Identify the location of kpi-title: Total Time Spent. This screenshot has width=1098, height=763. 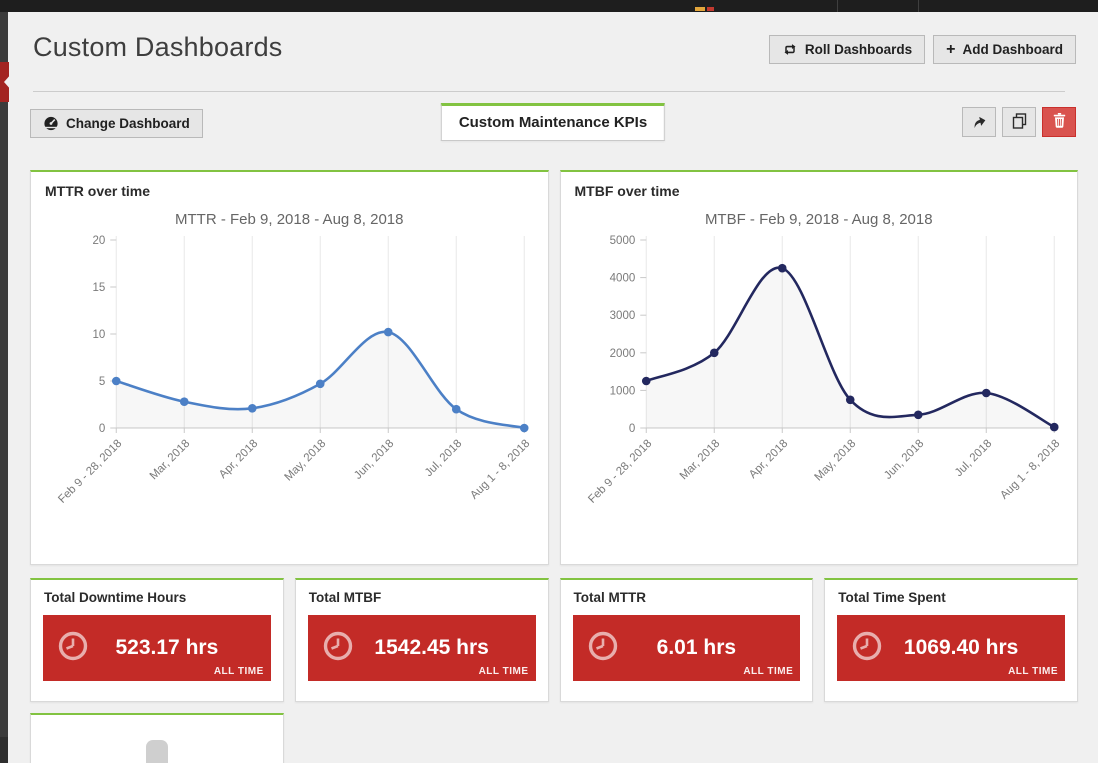
(892, 597).